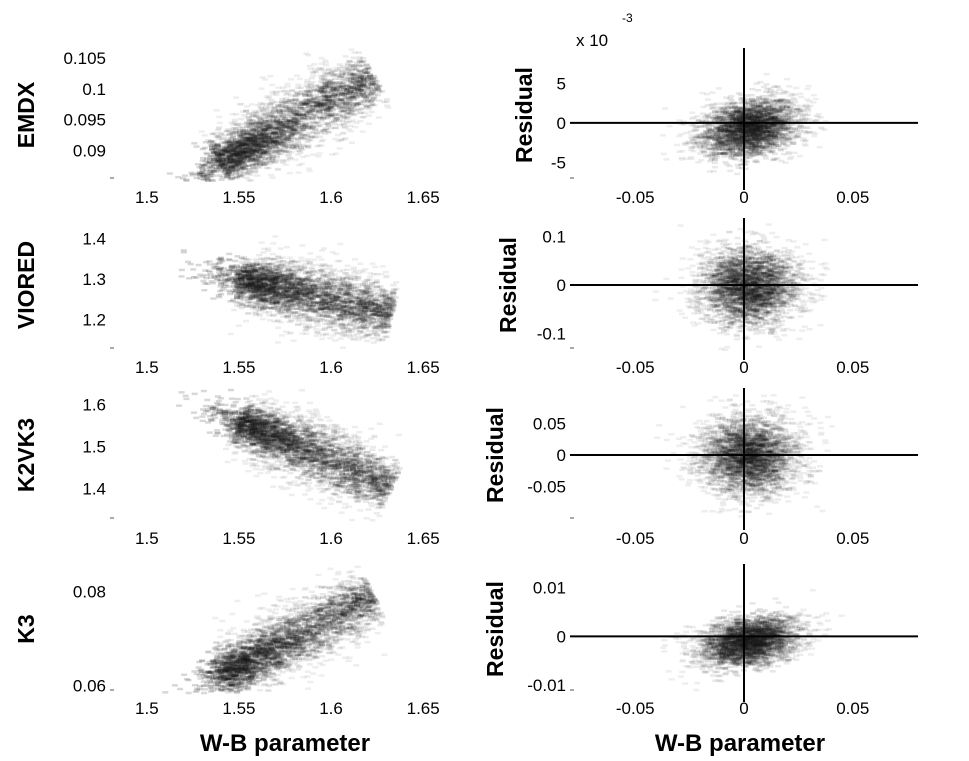 This screenshot has height=761, width=969. Describe the element at coordinates (558, 162) in the screenshot. I see `y-tick-label: -5` at that location.